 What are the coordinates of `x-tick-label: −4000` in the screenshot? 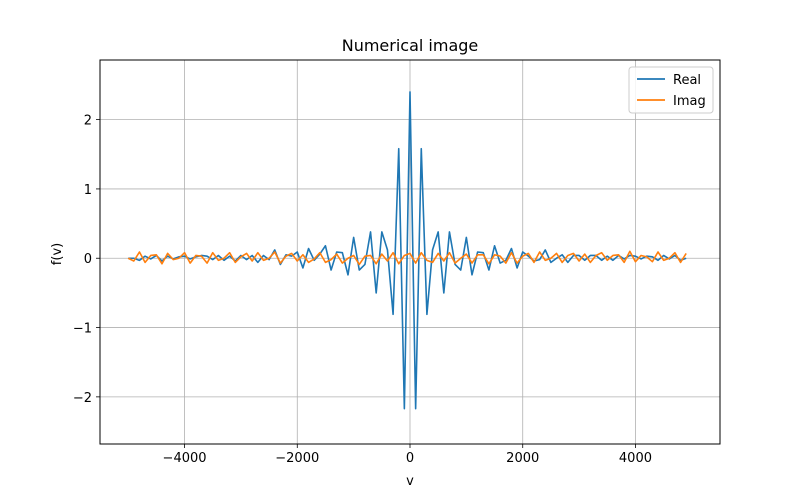 It's located at (185, 458).